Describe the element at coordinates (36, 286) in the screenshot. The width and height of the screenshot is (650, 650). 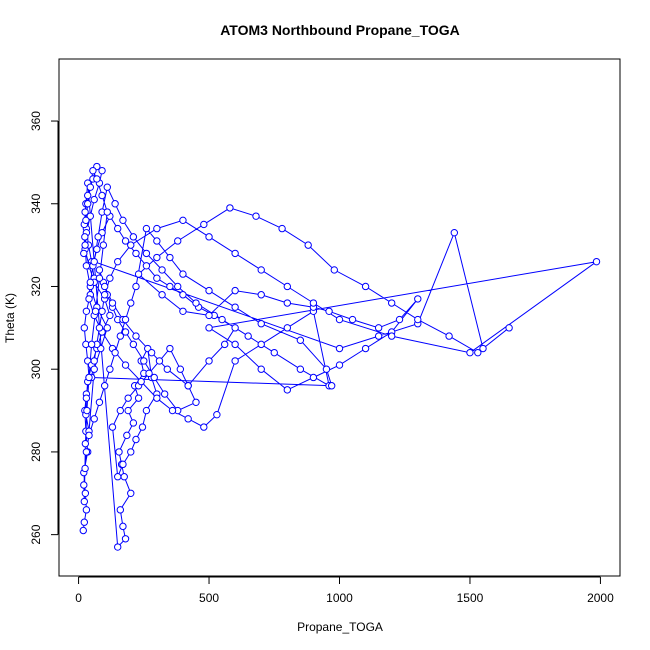
I see `y-tick-label: 320` at that location.